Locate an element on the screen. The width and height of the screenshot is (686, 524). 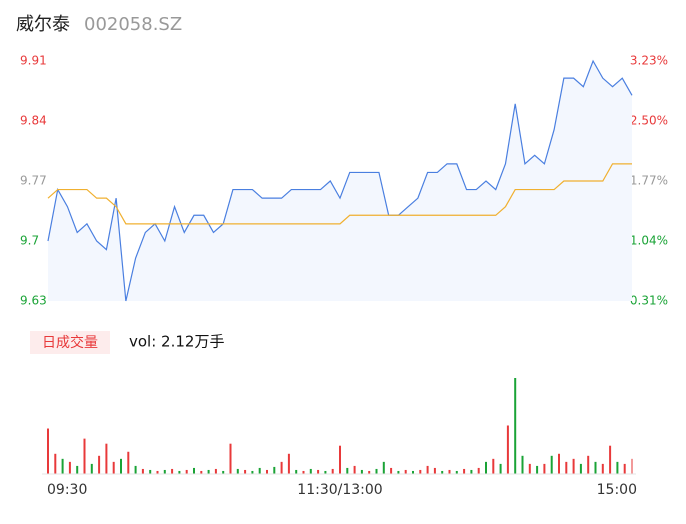
y2-tick-label: 0.31% is located at coordinates (649, 301).